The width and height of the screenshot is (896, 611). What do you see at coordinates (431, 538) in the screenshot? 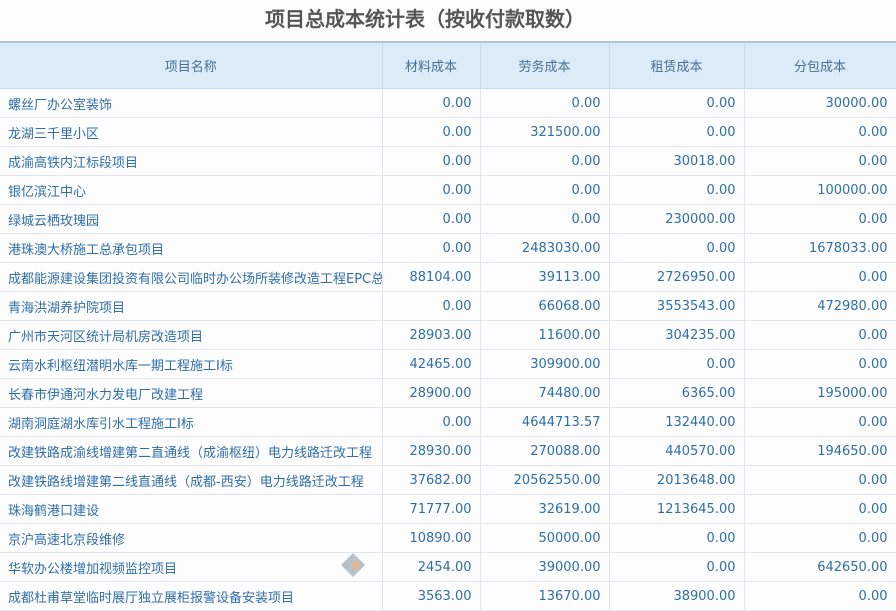
I see `cost-cell: 10890.00` at bounding box center [431, 538].